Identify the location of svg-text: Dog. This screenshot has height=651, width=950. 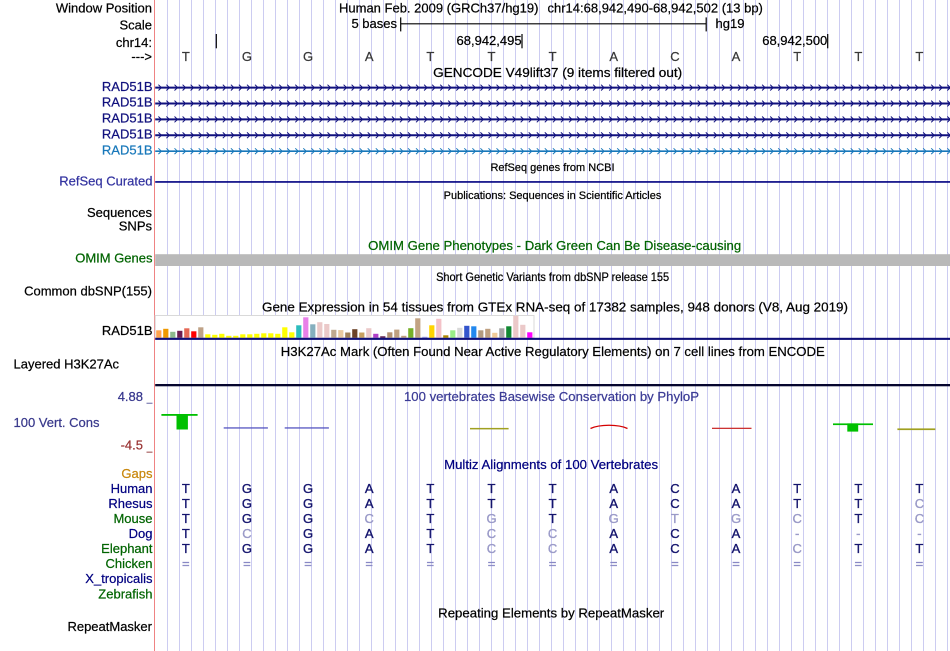
(141, 533).